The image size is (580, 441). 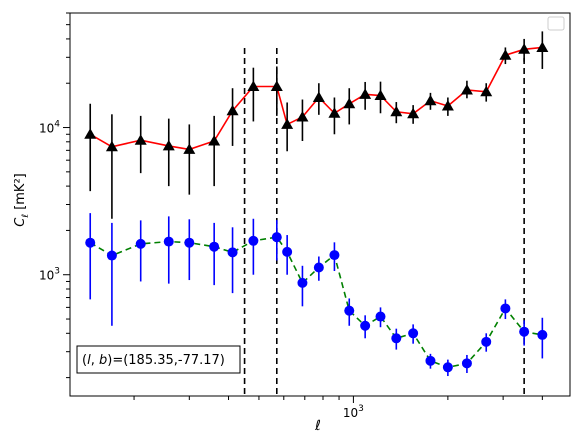 I want to click on annotation-frame, so click(x=158, y=359).